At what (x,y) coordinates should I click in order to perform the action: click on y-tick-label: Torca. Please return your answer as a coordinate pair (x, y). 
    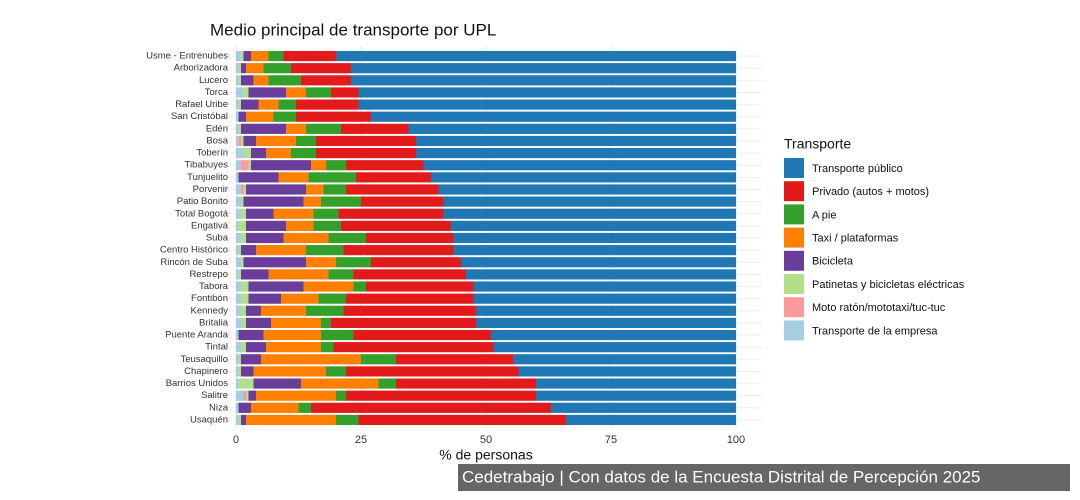
    Looking at the image, I should click on (217, 92).